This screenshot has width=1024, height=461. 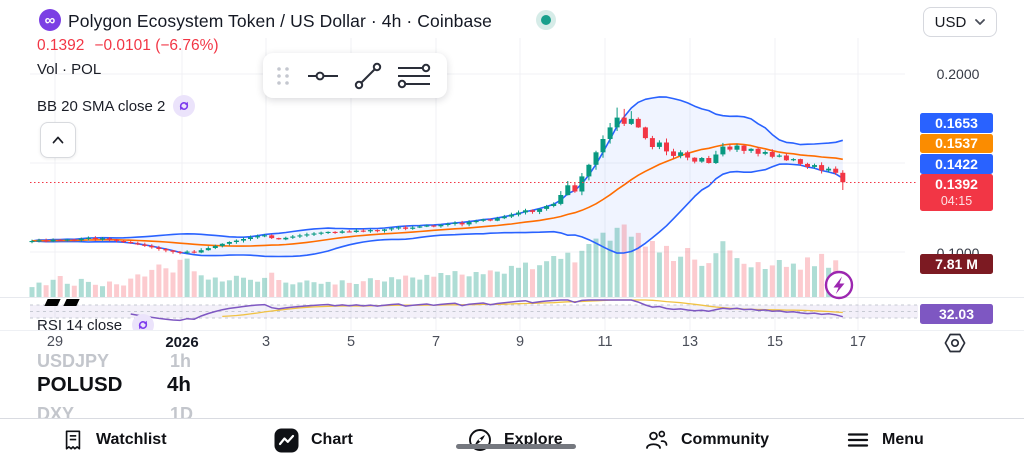 What do you see at coordinates (80, 325) in the screenshot?
I see `rsi-indicator-label: RSI 14 close` at bounding box center [80, 325].